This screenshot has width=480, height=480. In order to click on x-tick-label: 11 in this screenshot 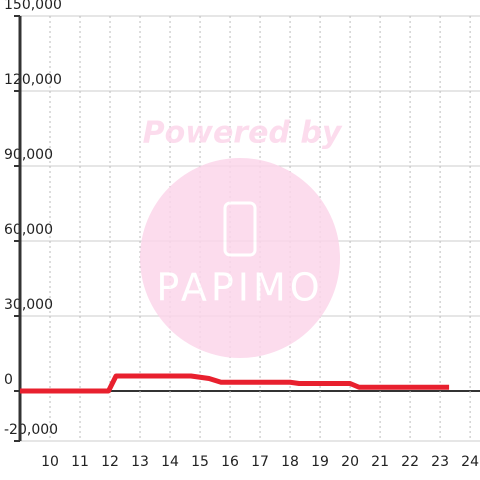, I will do `click(80, 462)`.